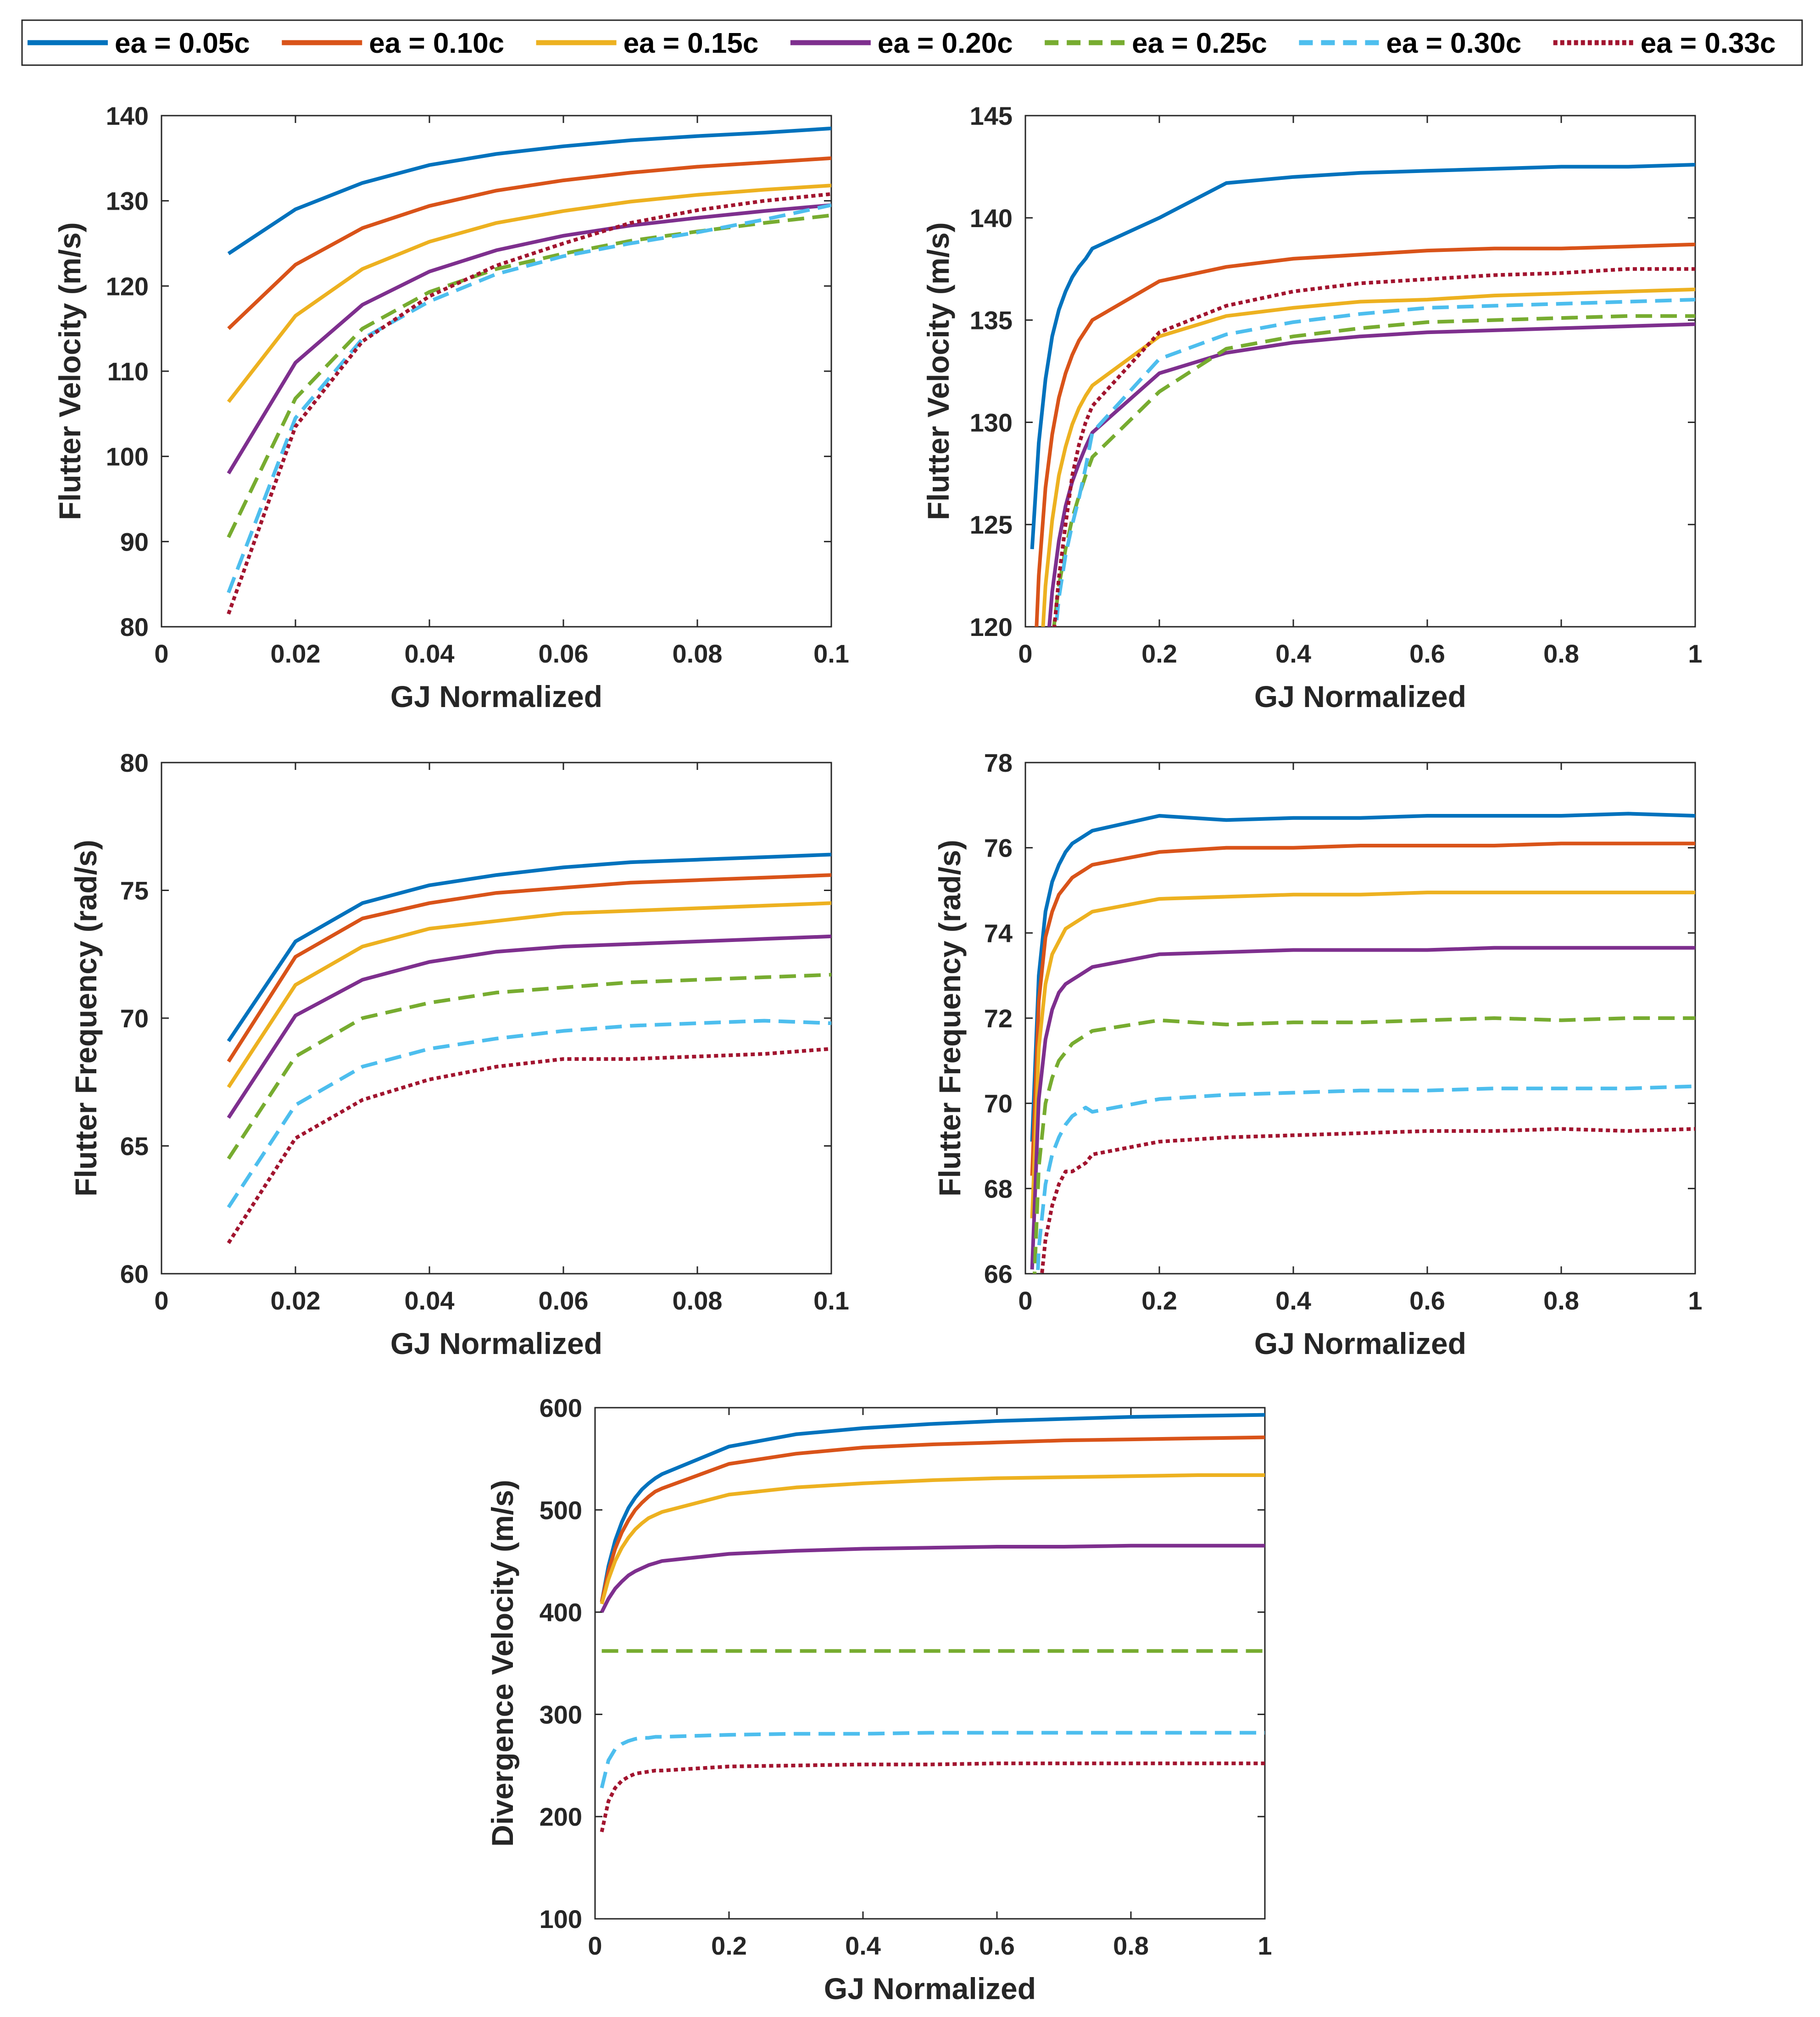 This screenshot has width=1820, height=2017. What do you see at coordinates (561, 1510) in the screenshot?
I see `y-tick-label: 500` at bounding box center [561, 1510].